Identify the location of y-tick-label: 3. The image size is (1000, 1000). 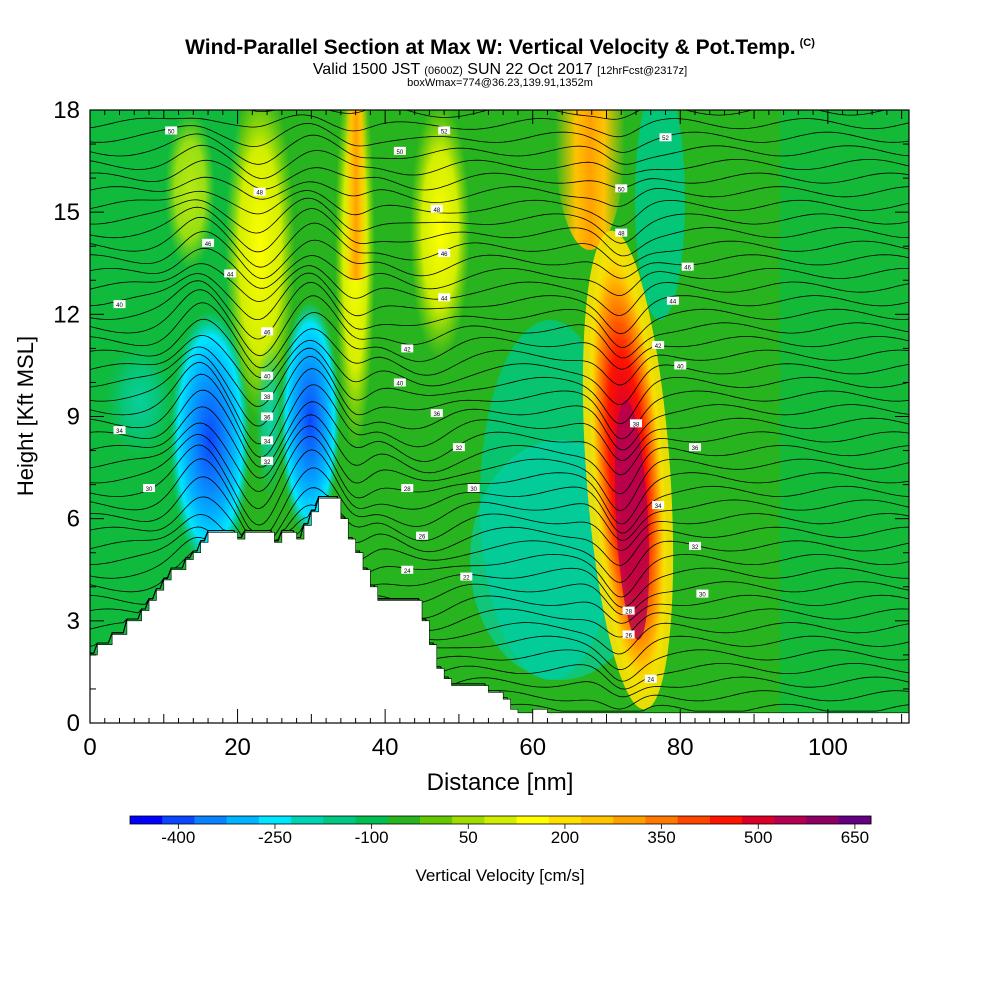
(73, 621).